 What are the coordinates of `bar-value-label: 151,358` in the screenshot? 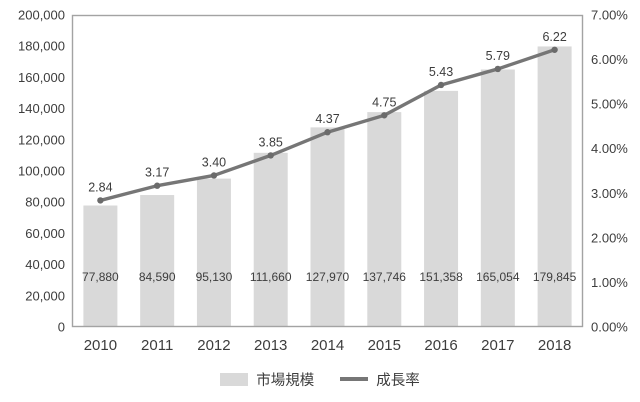 It's located at (441, 277).